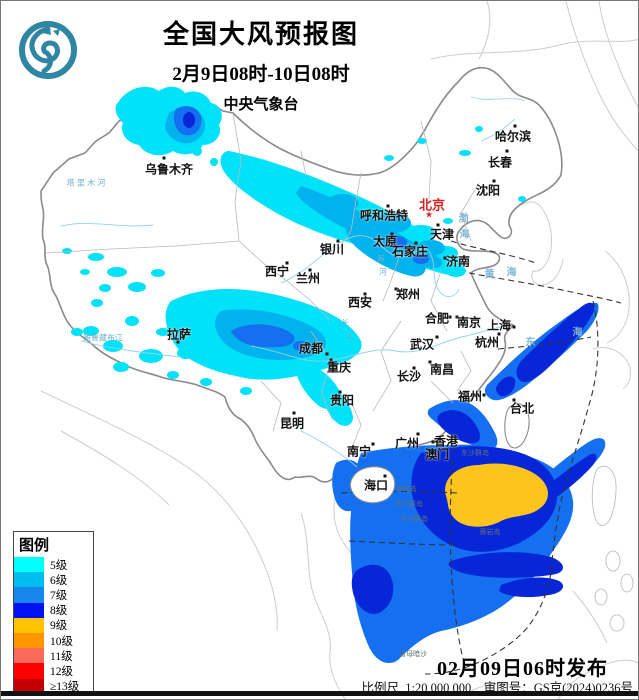  I want to click on city-label: 武汉, so click(422, 344).